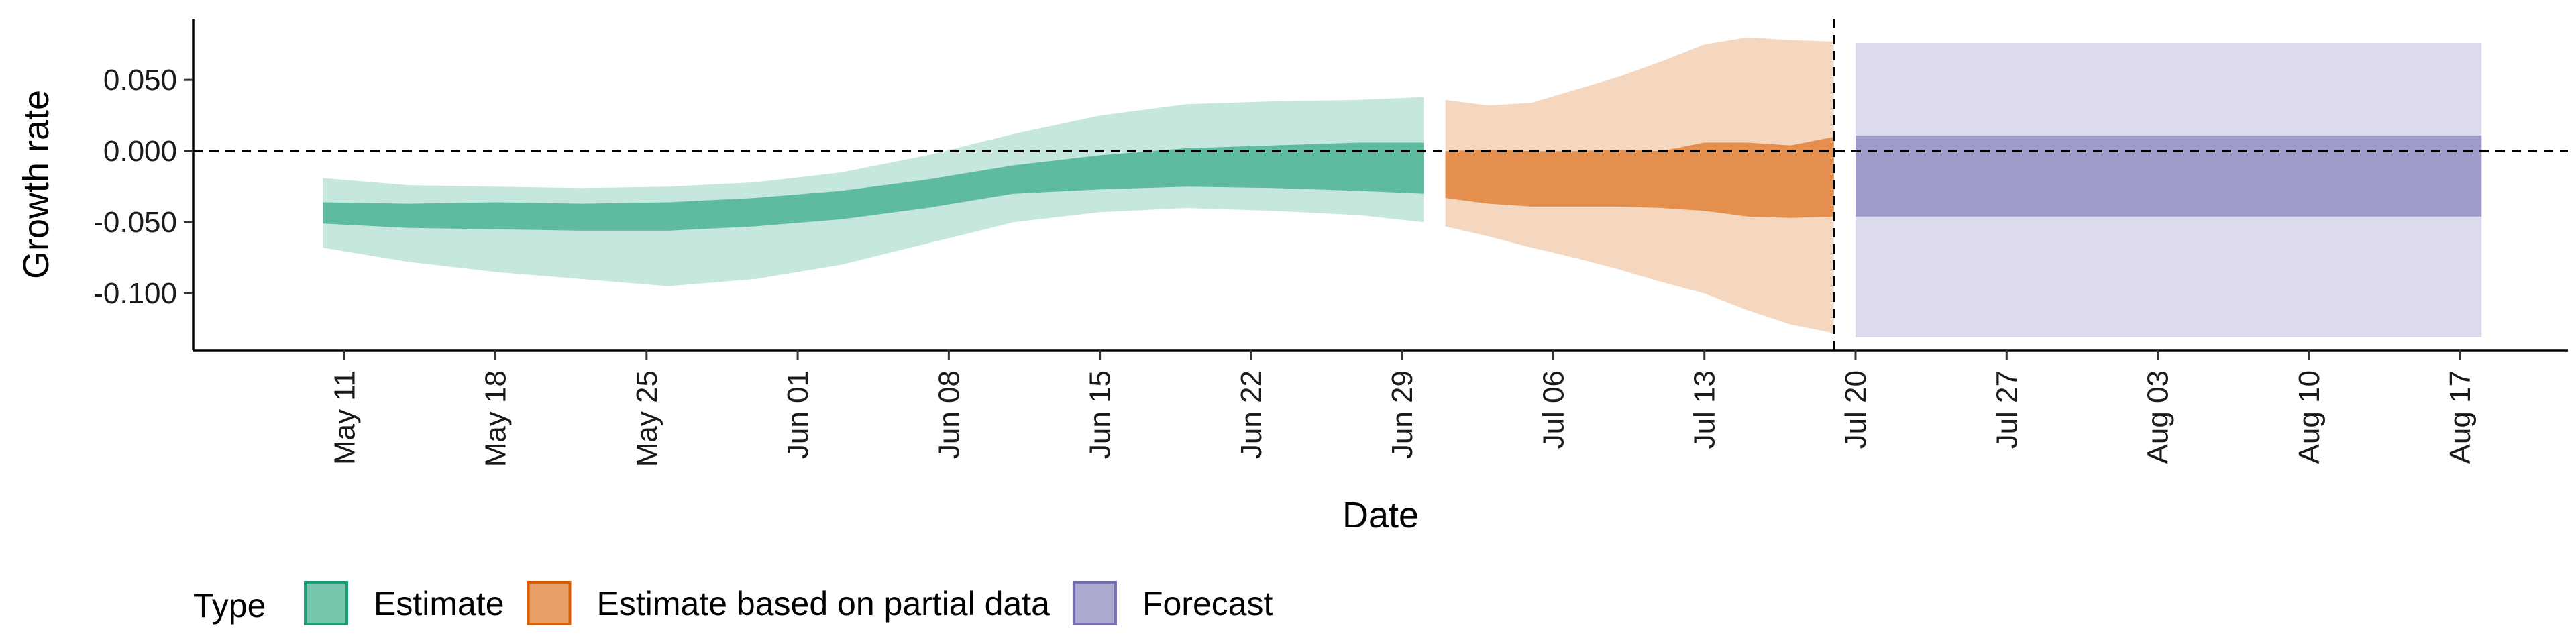 The image size is (2576, 644). I want to click on y-tick-label: 0.050, so click(140, 80).